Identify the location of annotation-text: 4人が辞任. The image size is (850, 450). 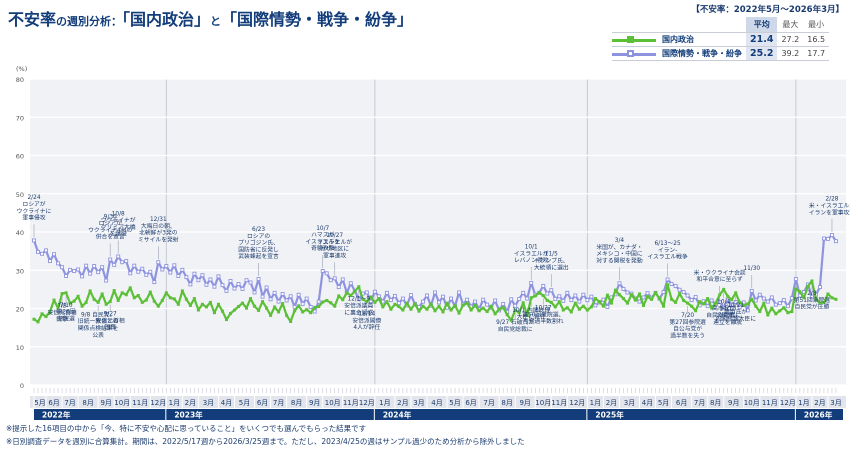
(366, 327).